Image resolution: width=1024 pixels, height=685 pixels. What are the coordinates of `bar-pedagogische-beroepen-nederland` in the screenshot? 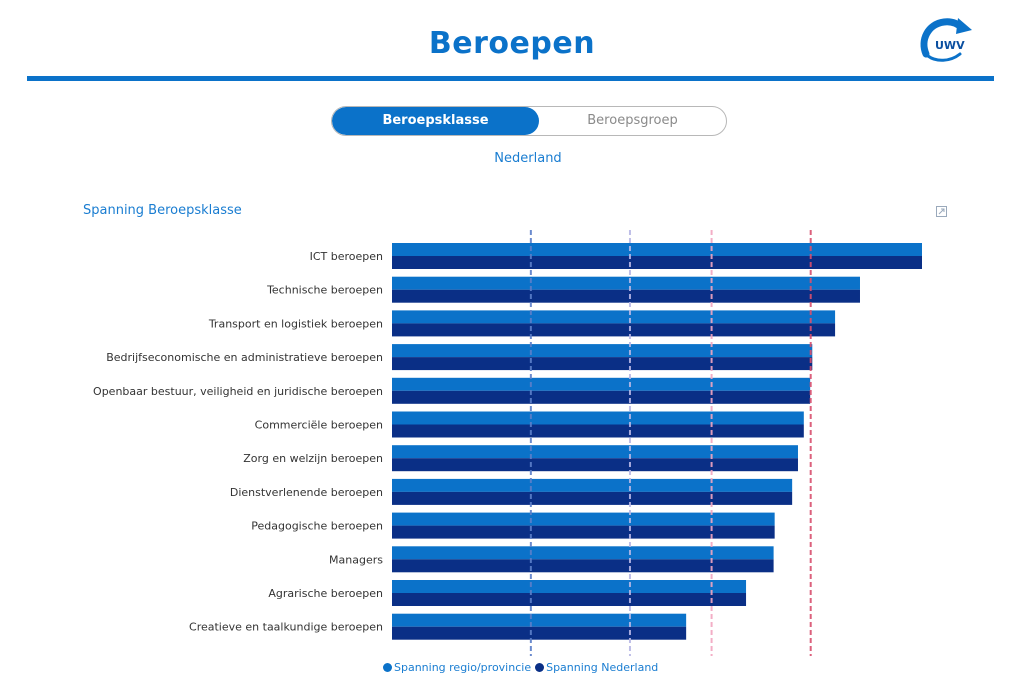 It's located at (583, 532).